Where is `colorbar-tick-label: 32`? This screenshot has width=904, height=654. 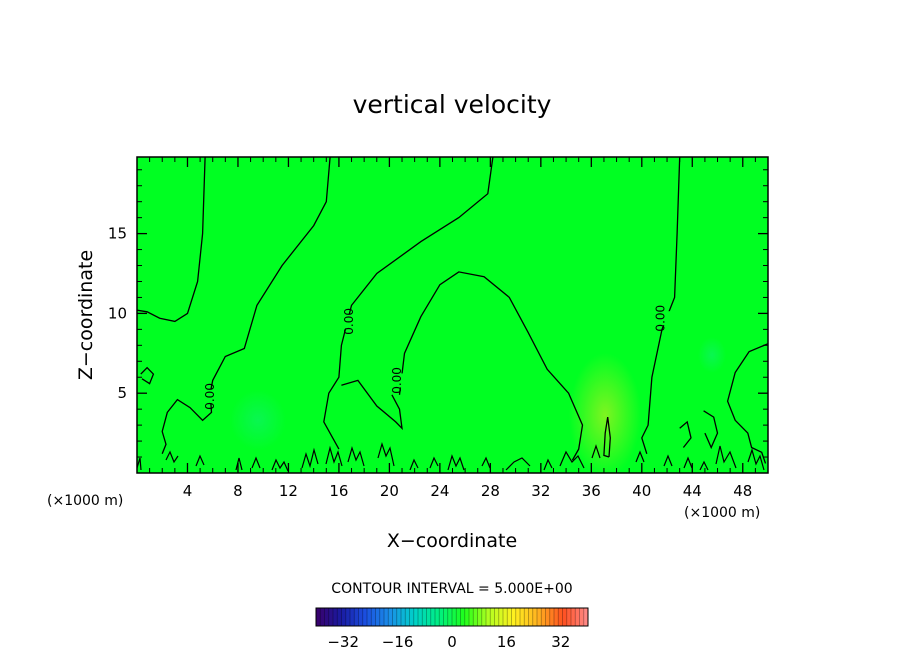 colorbar-tick-label: 32 is located at coordinates (560, 642).